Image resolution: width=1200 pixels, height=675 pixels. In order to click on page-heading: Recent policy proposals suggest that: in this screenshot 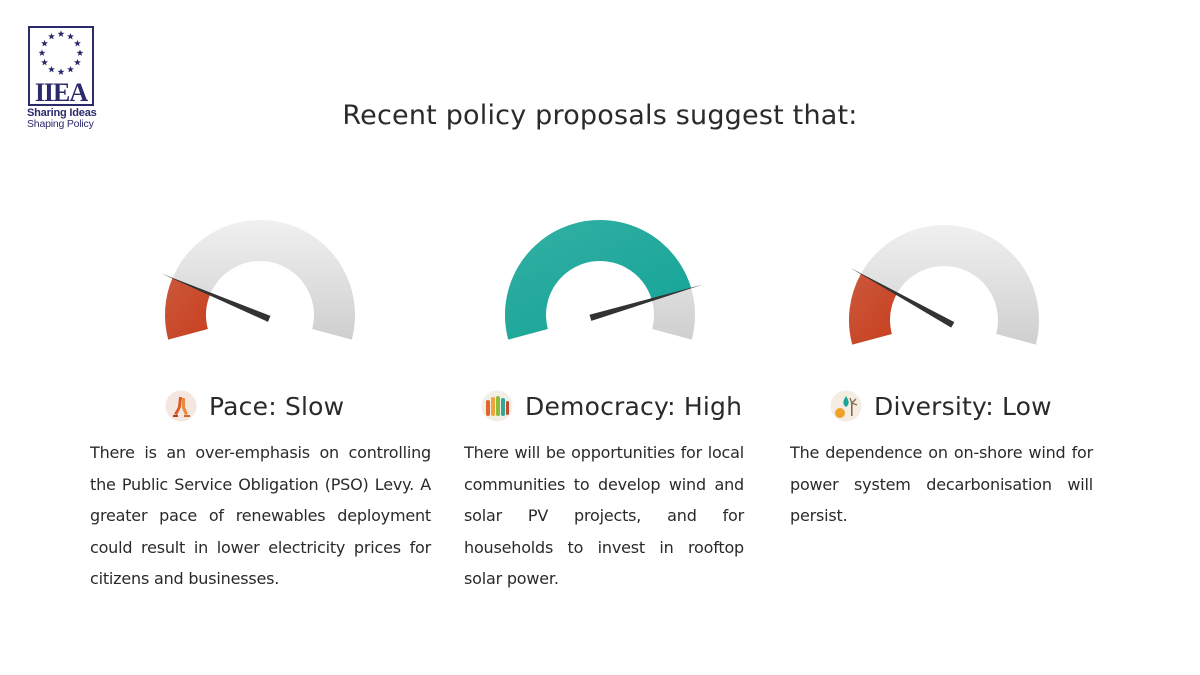, I will do `click(600, 115)`.